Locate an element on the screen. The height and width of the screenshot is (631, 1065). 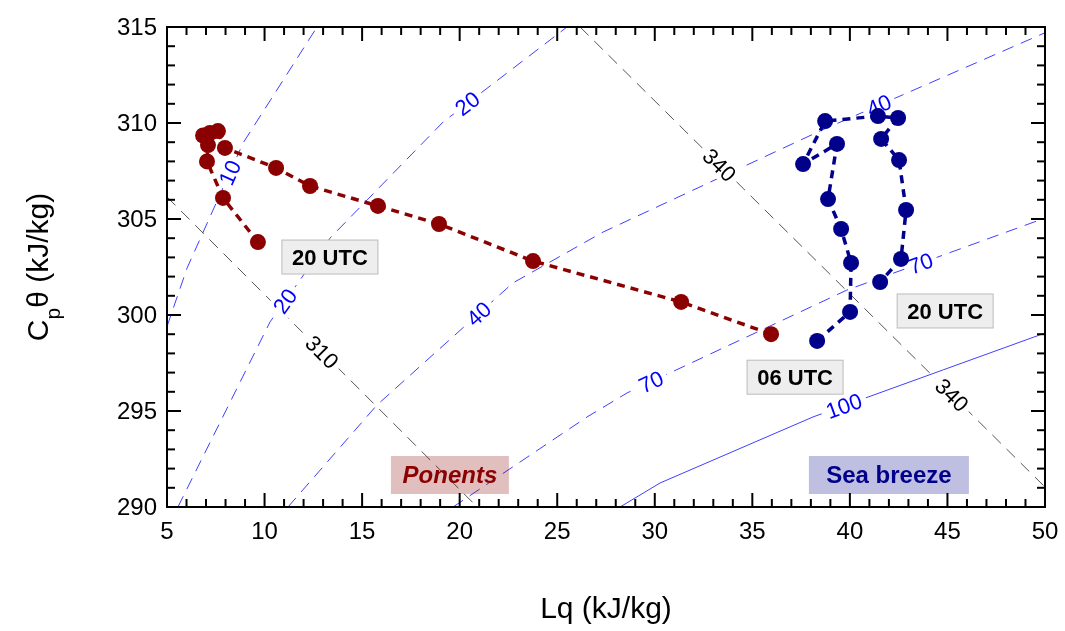
x-tick-label: 30 is located at coordinates (655, 530).